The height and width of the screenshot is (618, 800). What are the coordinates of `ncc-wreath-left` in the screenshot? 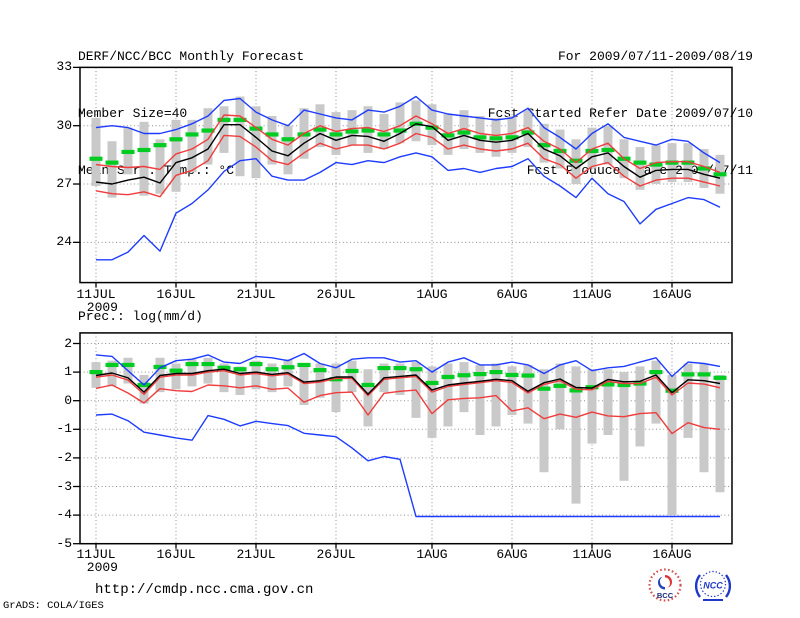 It's located at (697, 586).